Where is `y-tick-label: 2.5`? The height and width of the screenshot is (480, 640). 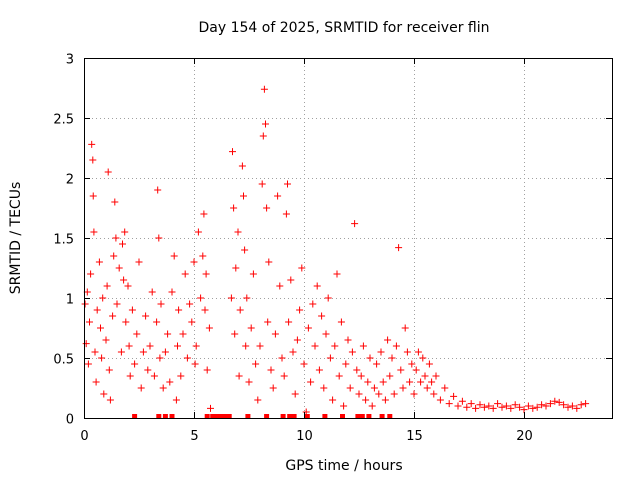 y-tick-label: 2.5 is located at coordinates (63, 120).